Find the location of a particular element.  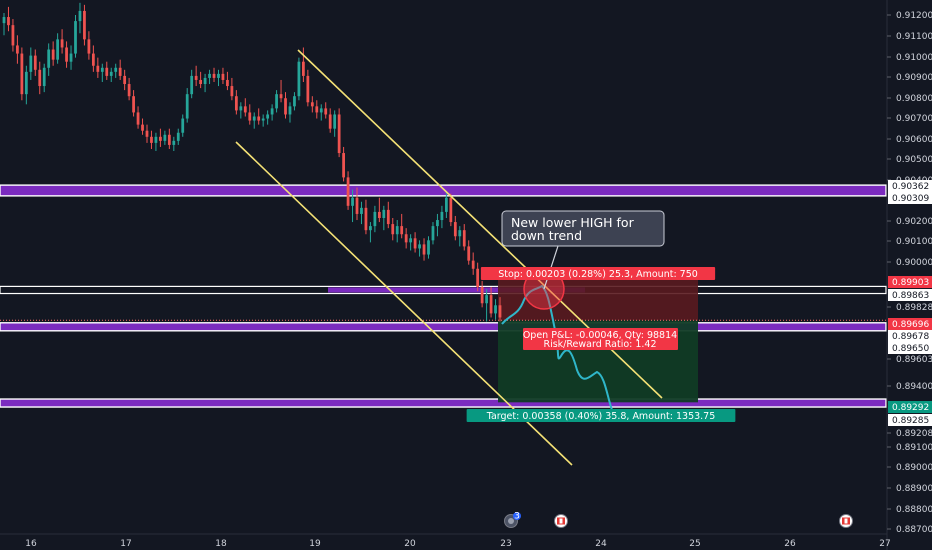

target-label-bg is located at coordinates (601, 415).